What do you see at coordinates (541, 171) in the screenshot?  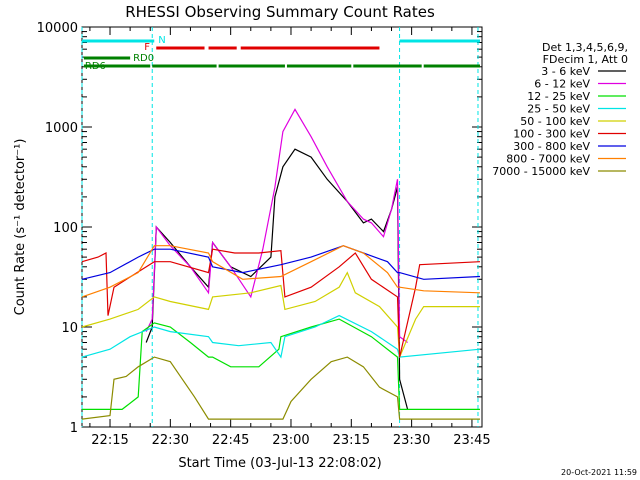 I see `legend-entry-label: 7000 - 15000 keV` at bounding box center [541, 171].